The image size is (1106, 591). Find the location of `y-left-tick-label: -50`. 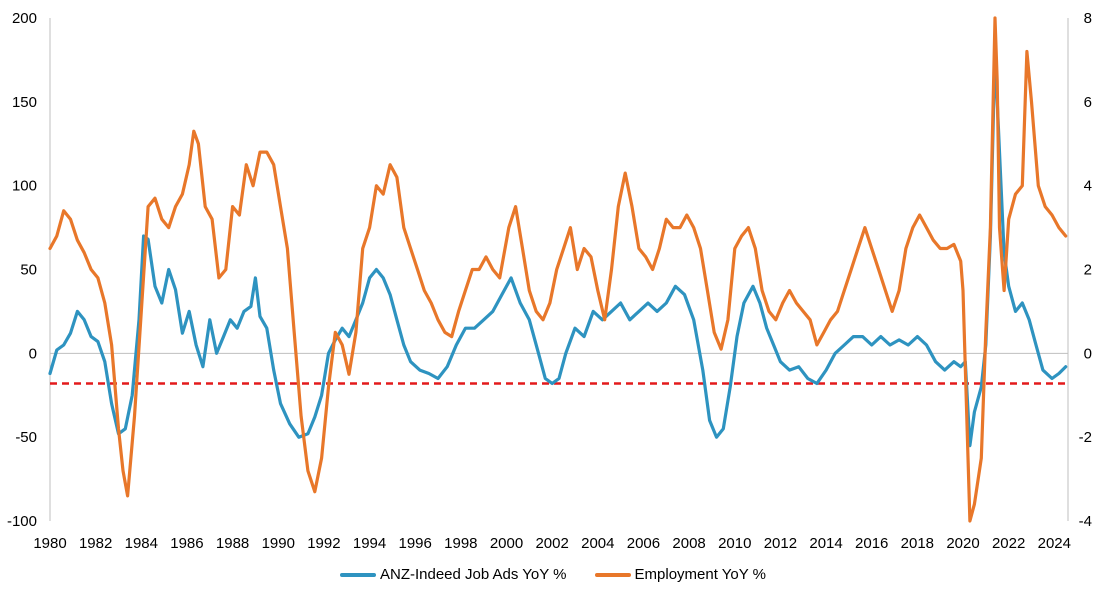

y-left-tick-label: -50 is located at coordinates (26, 437).